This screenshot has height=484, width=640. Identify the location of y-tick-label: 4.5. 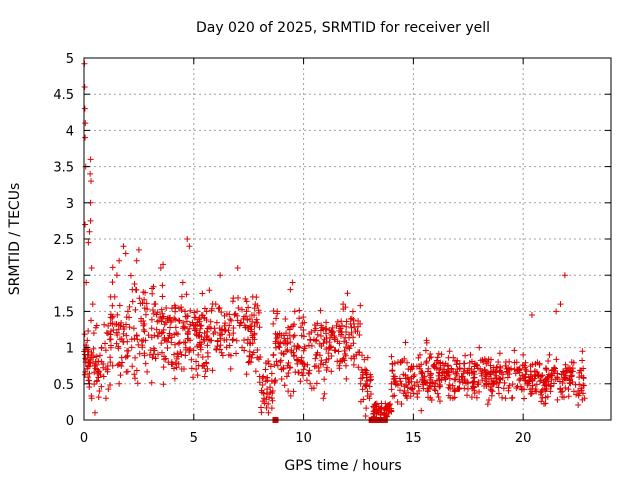
(63, 95).